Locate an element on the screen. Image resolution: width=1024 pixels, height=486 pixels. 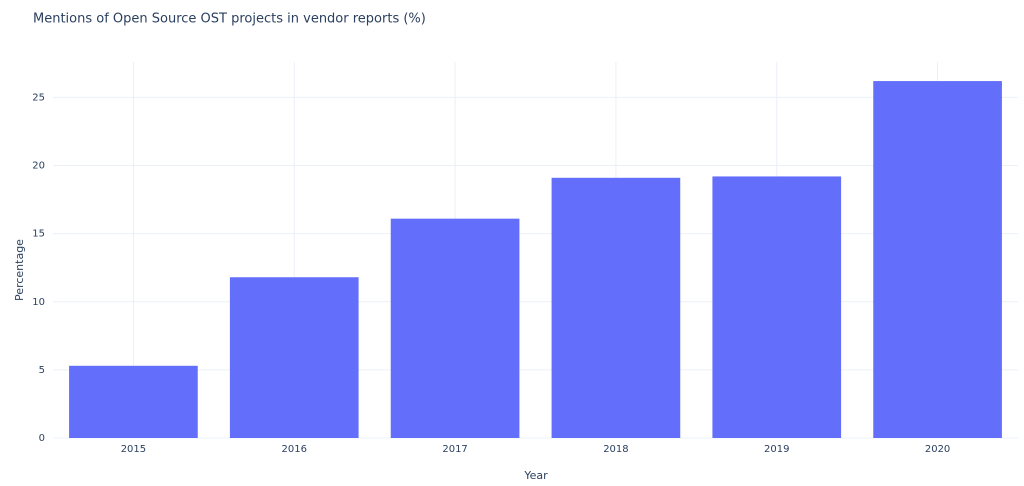
y-tick-label: 0 is located at coordinates (42, 438).